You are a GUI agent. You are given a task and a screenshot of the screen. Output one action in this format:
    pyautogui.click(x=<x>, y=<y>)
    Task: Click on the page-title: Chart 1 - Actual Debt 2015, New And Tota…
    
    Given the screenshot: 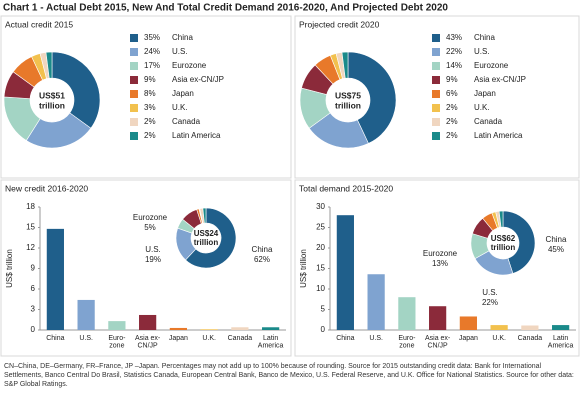 What is the action you would take?
    pyautogui.click(x=225, y=8)
    